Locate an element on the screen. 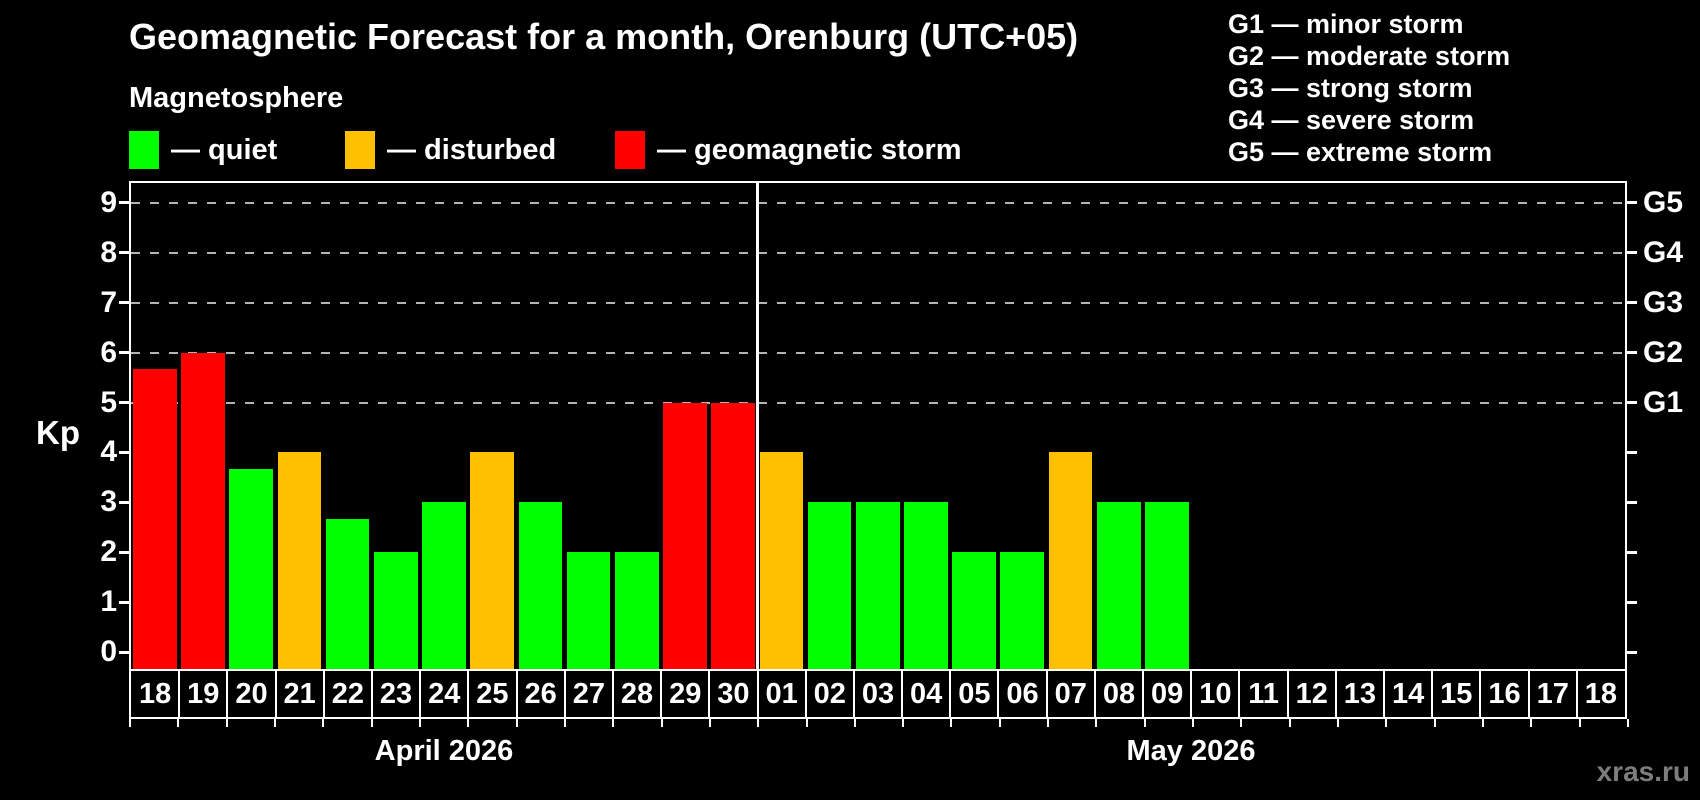  date-cell-may-09: 09 is located at coordinates (1167, 694).